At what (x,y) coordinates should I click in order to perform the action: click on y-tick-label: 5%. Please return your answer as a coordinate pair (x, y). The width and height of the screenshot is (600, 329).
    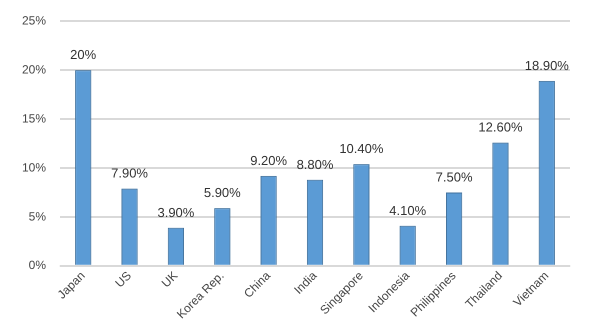
    Looking at the image, I should click on (37, 216).